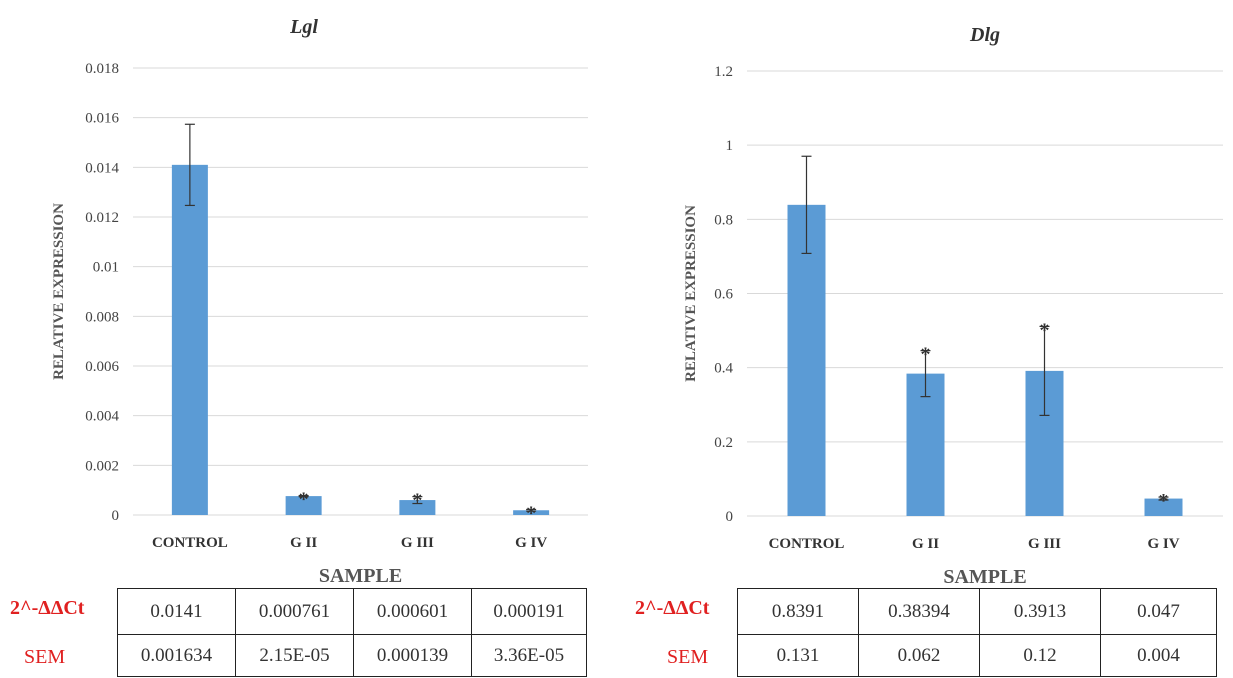 This screenshot has width=1233, height=678. What do you see at coordinates (417, 543) in the screenshot?
I see `lgl-category-label: G III` at bounding box center [417, 543].